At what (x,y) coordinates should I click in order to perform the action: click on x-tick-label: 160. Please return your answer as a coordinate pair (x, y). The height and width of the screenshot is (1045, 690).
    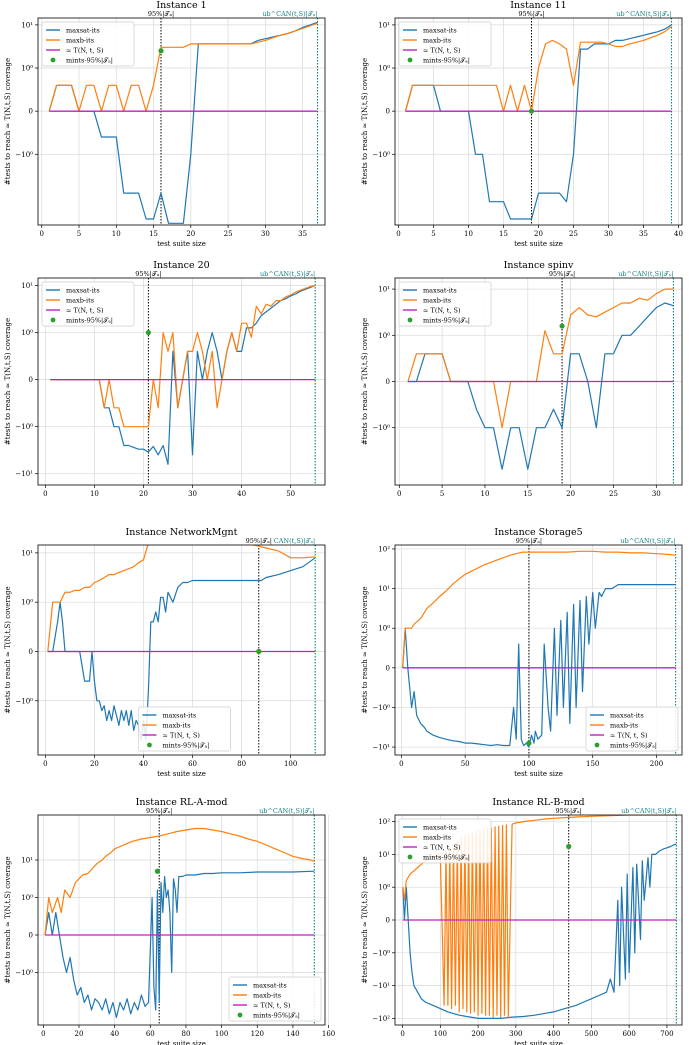
    Looking at the image, I should click on (328, 1034).